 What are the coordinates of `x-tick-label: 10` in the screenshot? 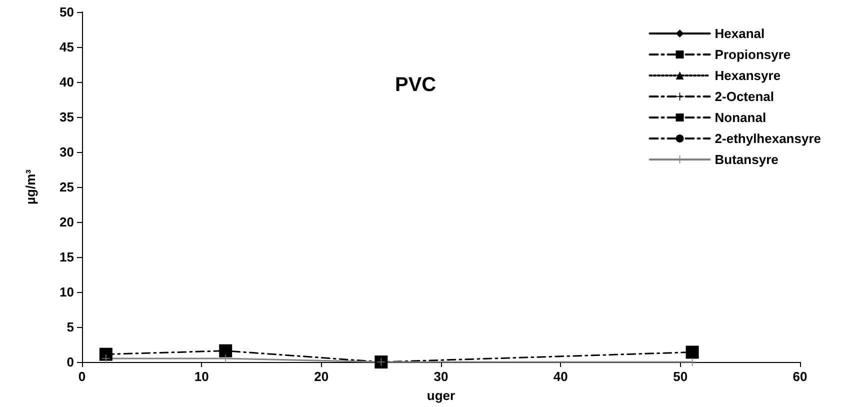 It's located at (201, 376).